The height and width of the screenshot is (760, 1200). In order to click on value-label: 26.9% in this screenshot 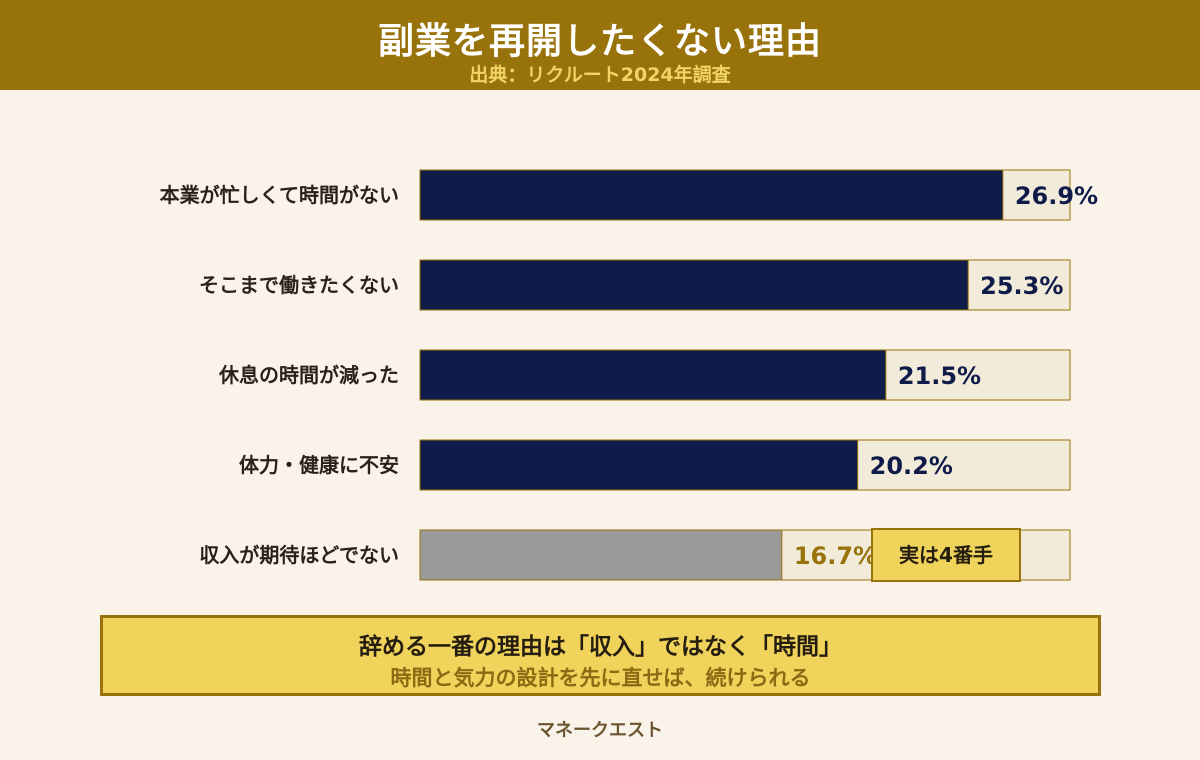, I will do `click(1056, 196)`.